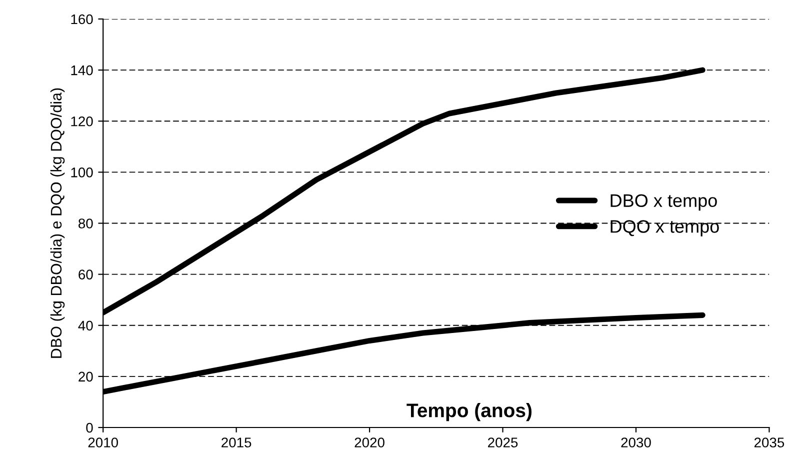 The height and width of the screenshot is (475, 793). What do you see at coordinates (237, 443) in the screenshot?
I see `x-tick-label: 2015` at bounding box center [237, 443].